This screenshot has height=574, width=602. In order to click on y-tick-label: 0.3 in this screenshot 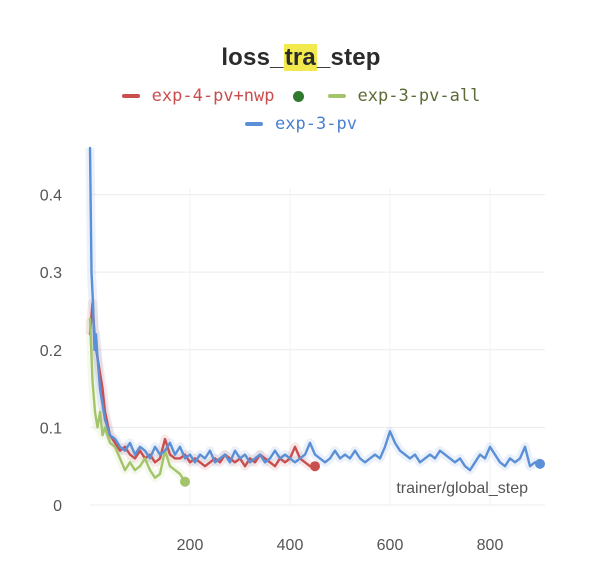, I will do `click(51, 273)`.